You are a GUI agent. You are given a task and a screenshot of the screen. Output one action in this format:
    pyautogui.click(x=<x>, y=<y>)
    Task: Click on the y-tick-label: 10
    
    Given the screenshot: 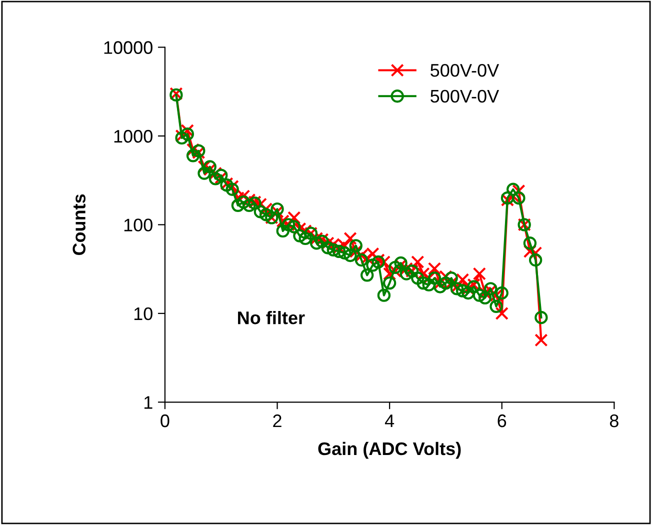 What is the action you would take?
    pyautogui.click(x=143, y=313)
    